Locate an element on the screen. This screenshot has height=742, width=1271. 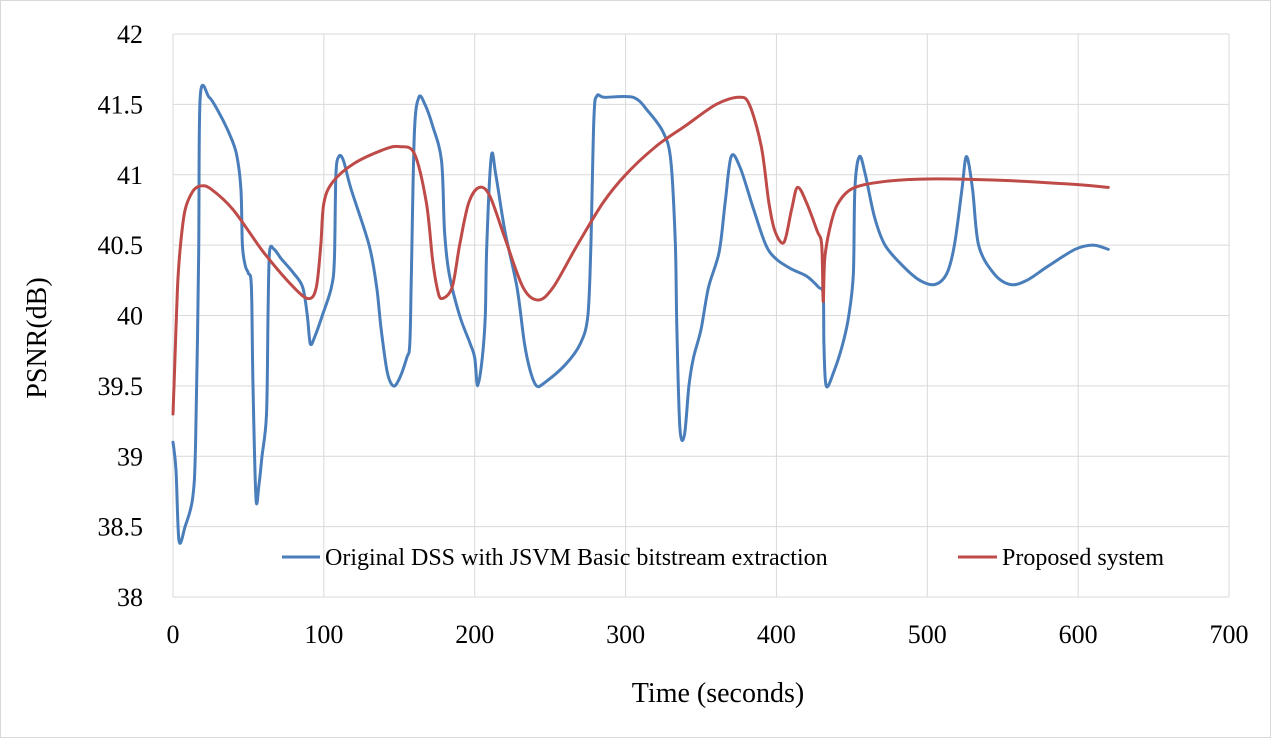
x-tick-label: 100 is located at coordinates (323, 634).